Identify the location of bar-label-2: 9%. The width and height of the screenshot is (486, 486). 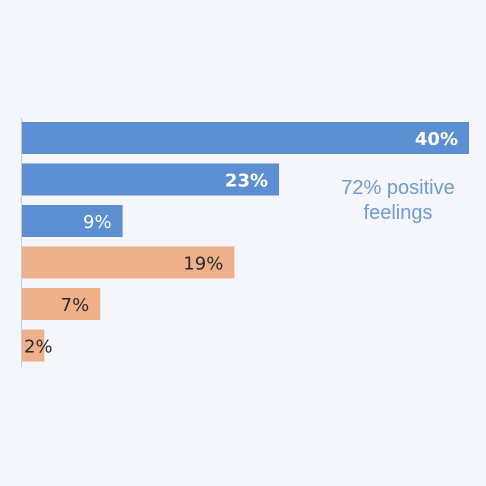
(97, 222).